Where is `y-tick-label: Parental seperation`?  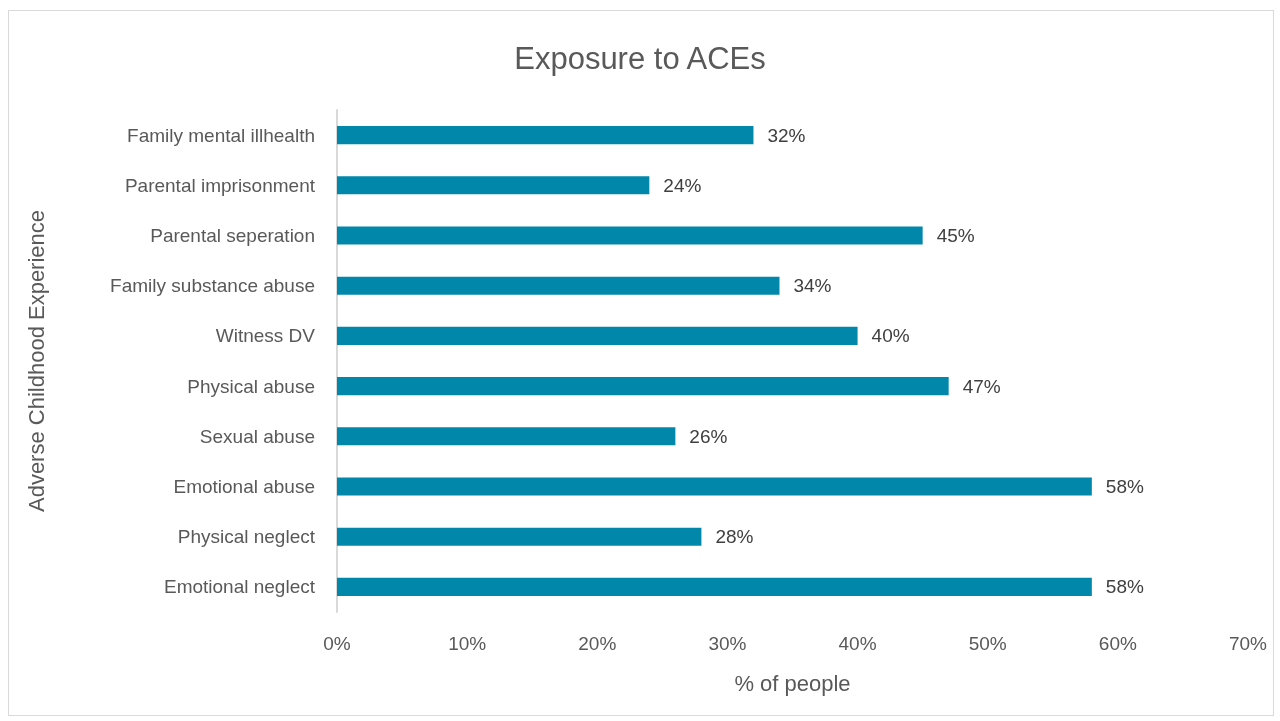
y-tick-label: Parental seperation is located at coordinates (232, 235).